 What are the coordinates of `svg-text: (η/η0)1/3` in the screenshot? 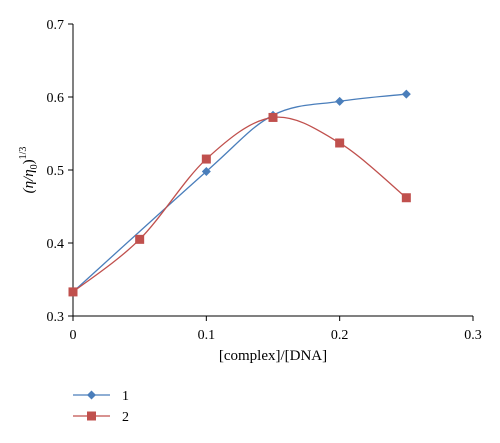 It's located at (29, 170).